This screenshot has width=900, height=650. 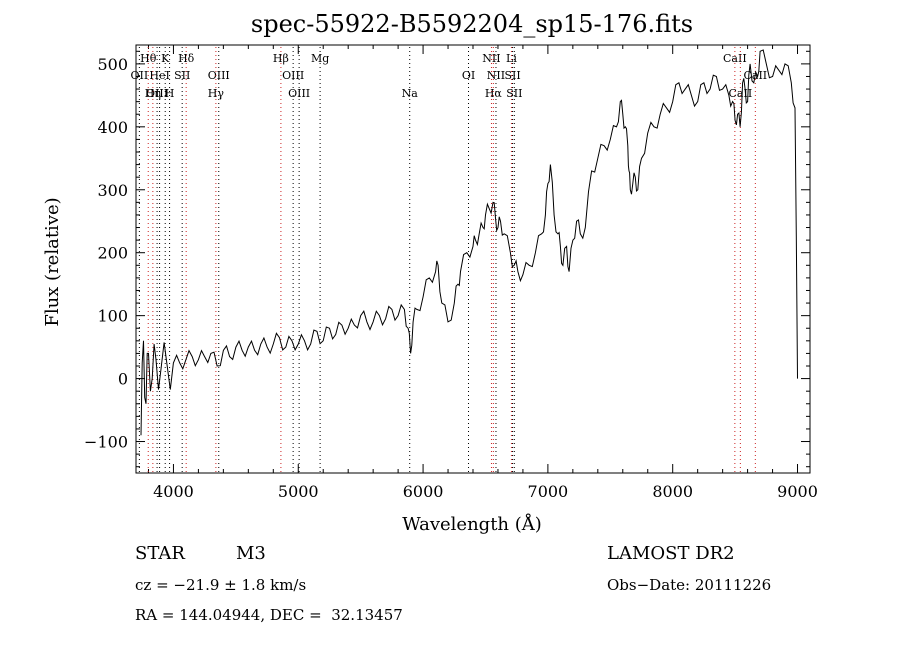 I want to click on line-marker-label: Hθ, so click(x=148, y=58).